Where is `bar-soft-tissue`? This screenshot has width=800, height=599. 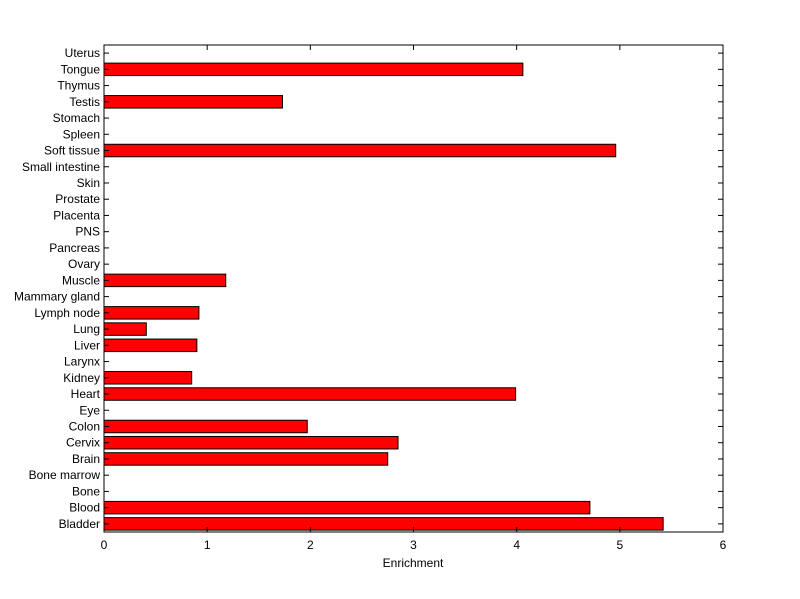 bar-soft-tissue is located at coordinates (360, 150).